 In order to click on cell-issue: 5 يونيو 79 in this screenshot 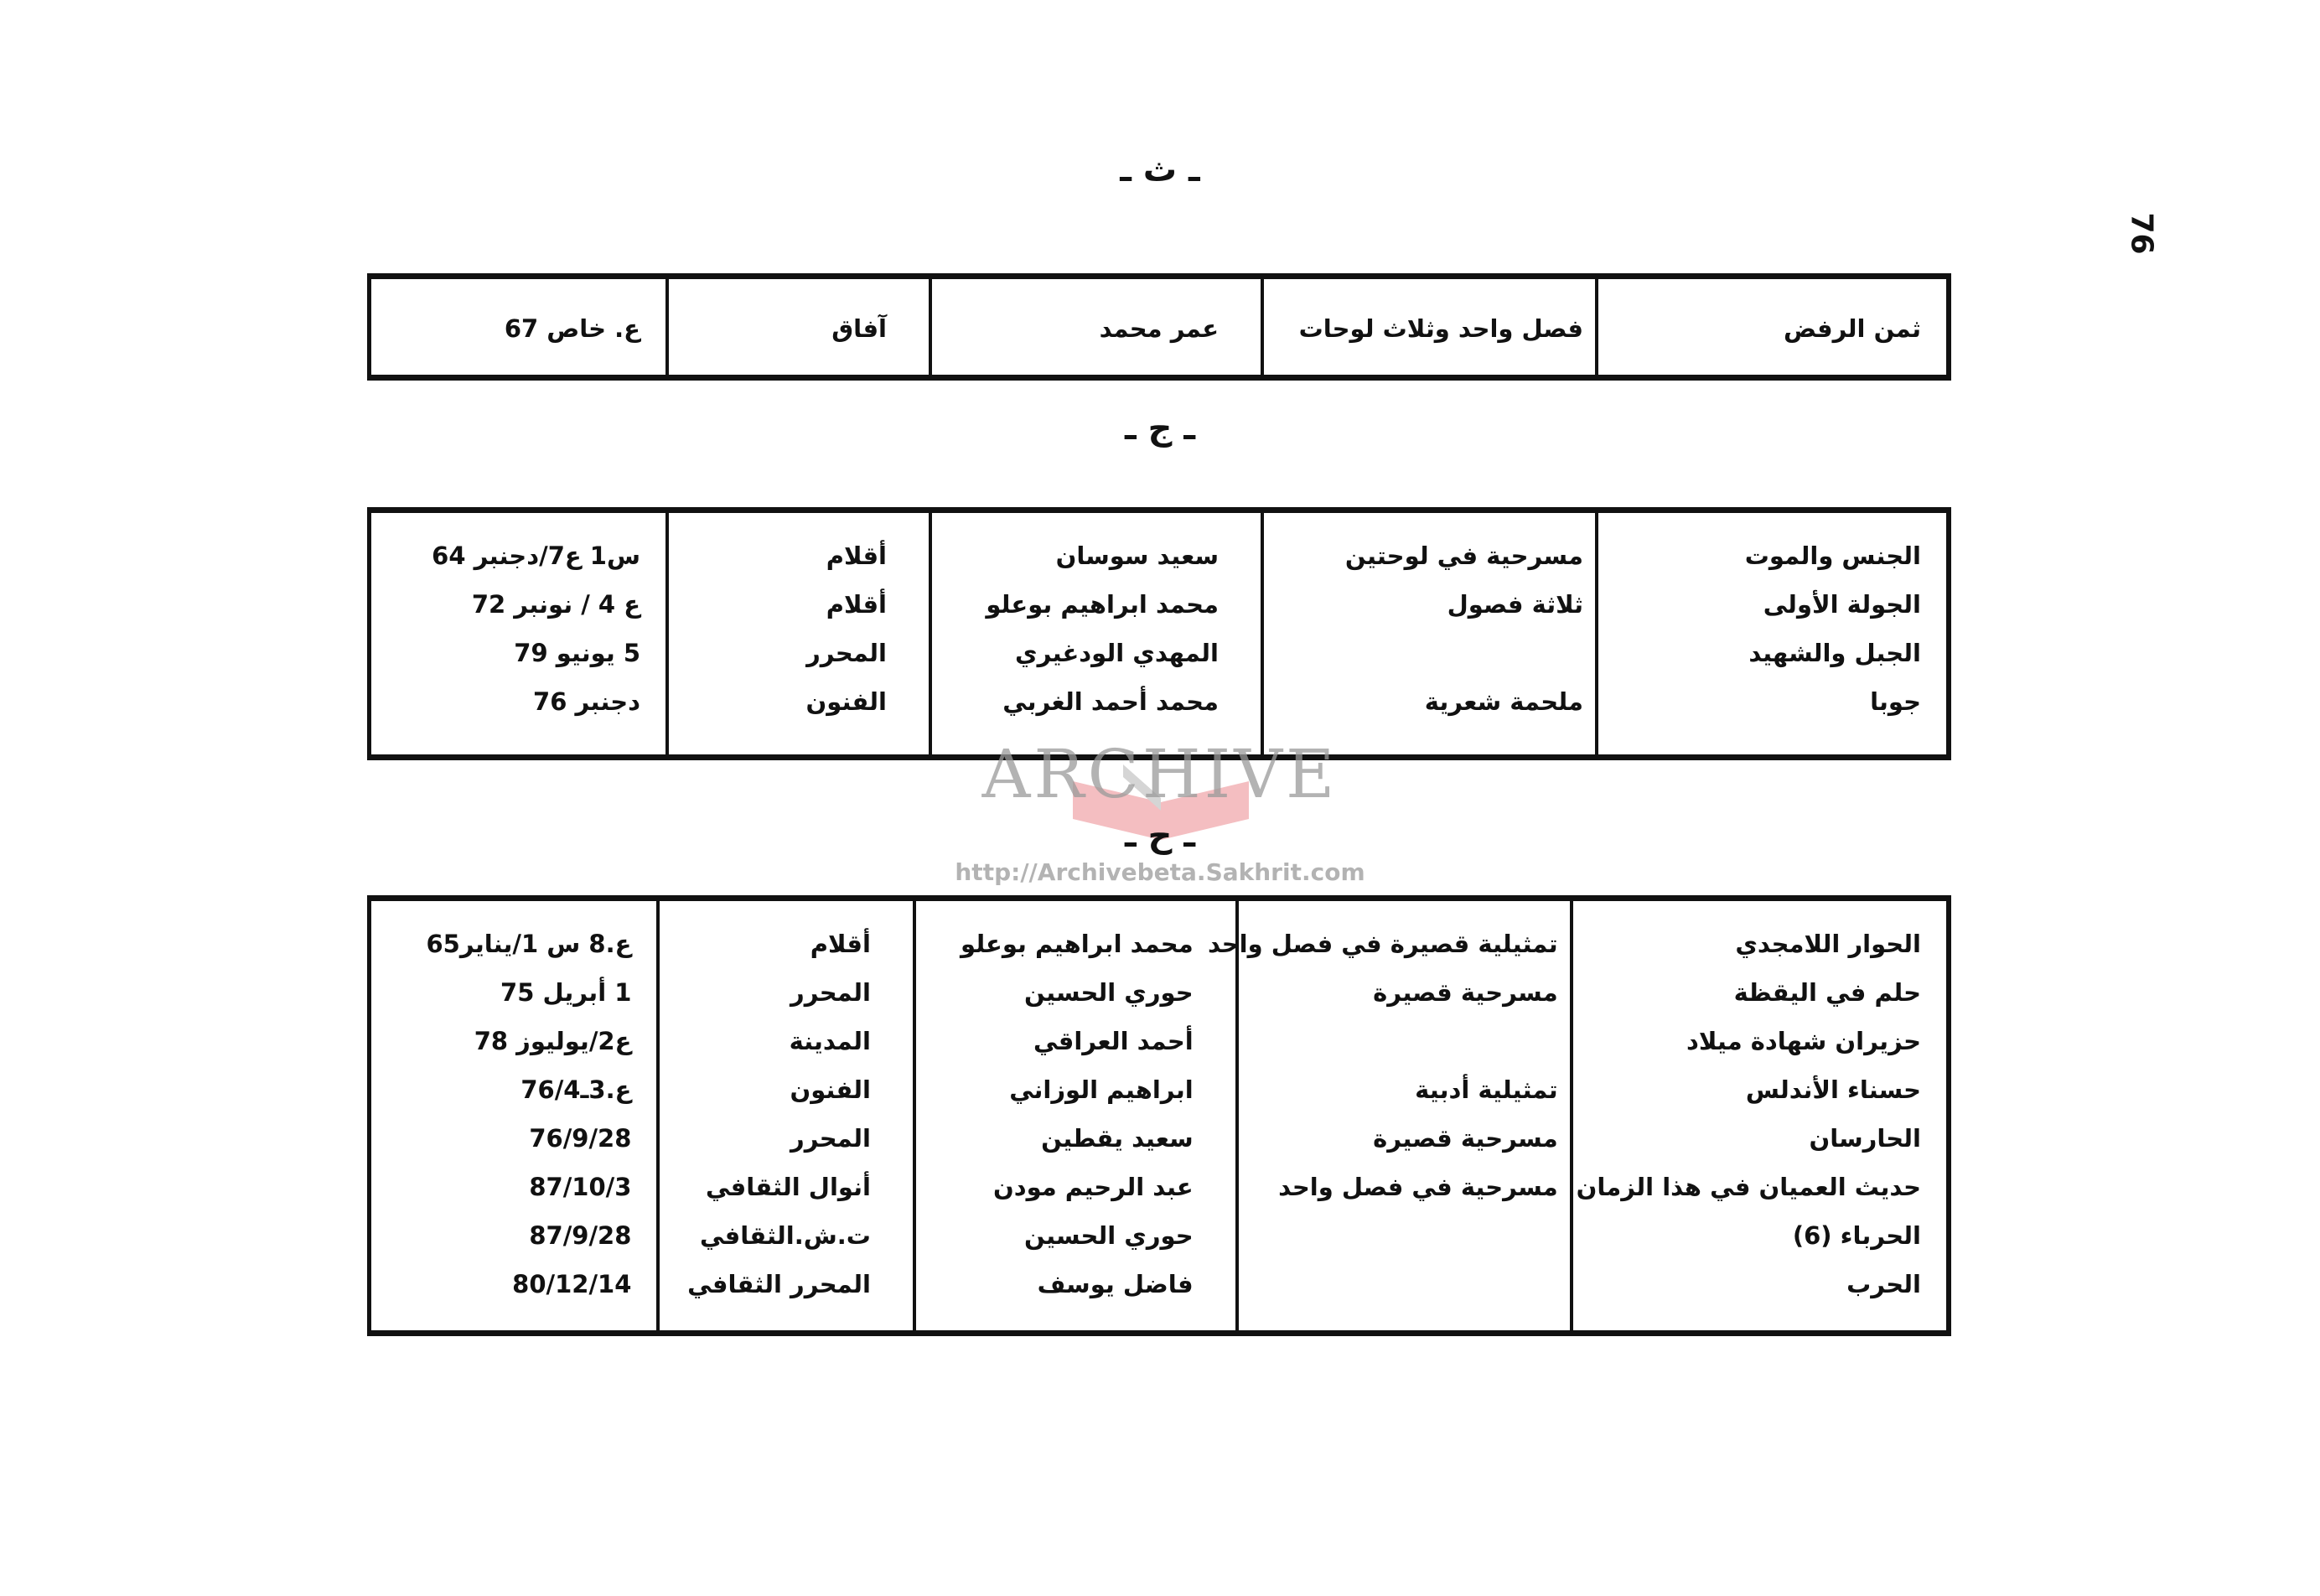, I will do `click(577, 653)`.